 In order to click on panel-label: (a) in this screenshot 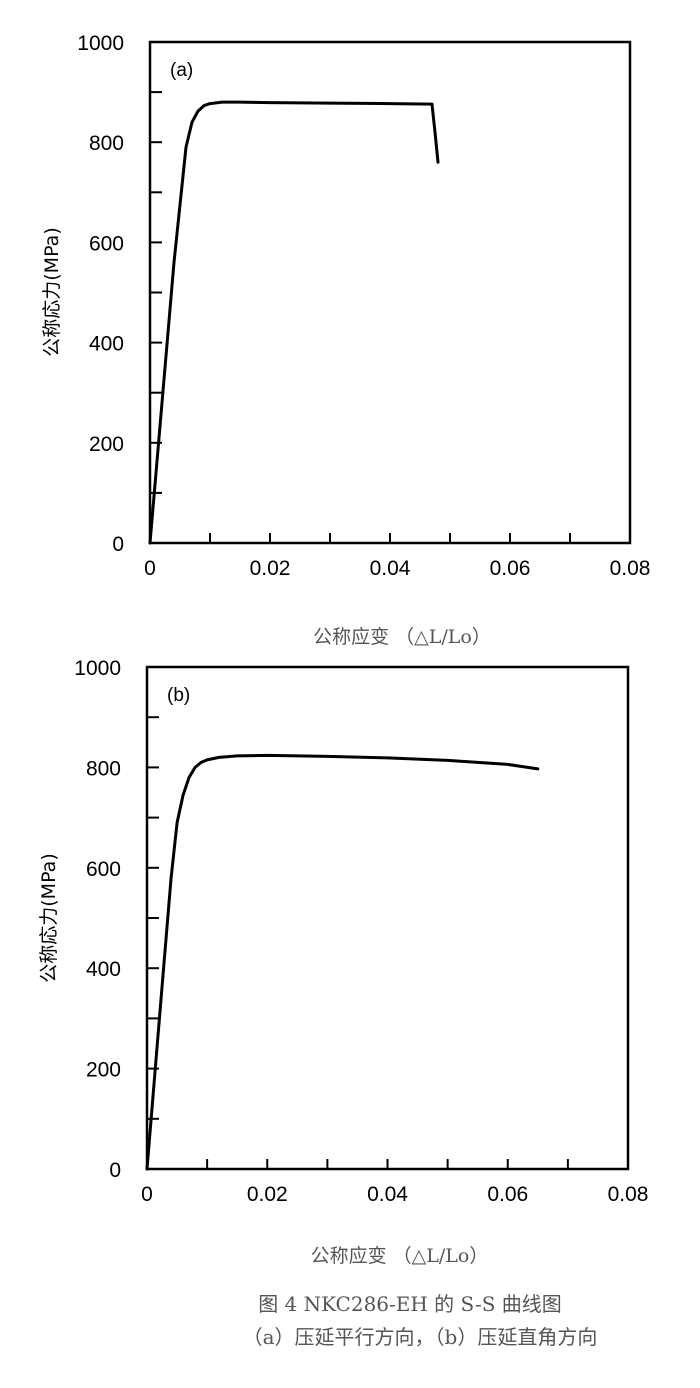, I will do `click(181, 70)`.